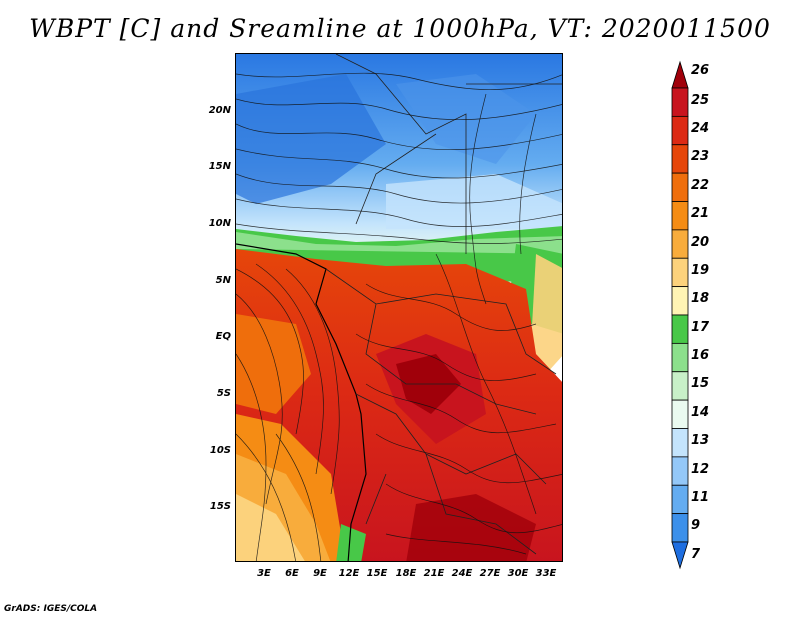 This screenshot has width=800, height=618. Describe the element at coordinates (700, 355) in the screenshot. I see `colorbar-label: 16` at that location.